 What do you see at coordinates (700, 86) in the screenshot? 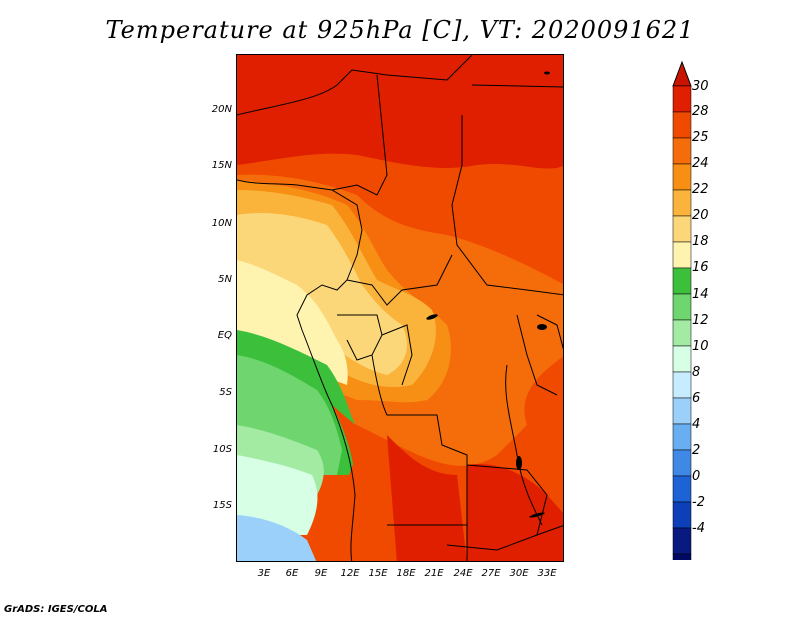
I see `colorbar-label: 30` at bounding box center [700, 86].